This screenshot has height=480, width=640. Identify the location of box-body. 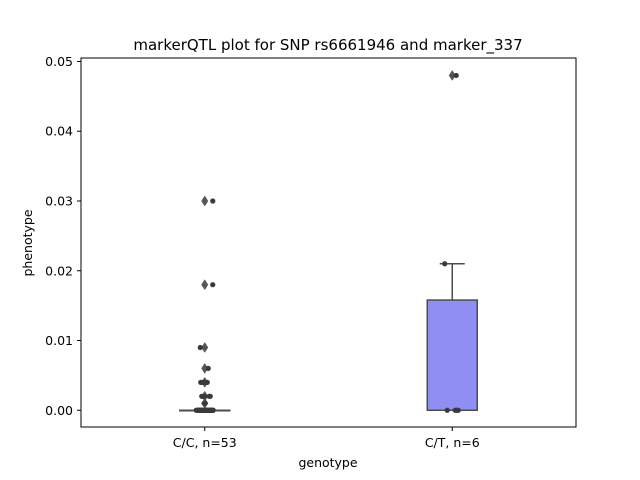
(452, 355).